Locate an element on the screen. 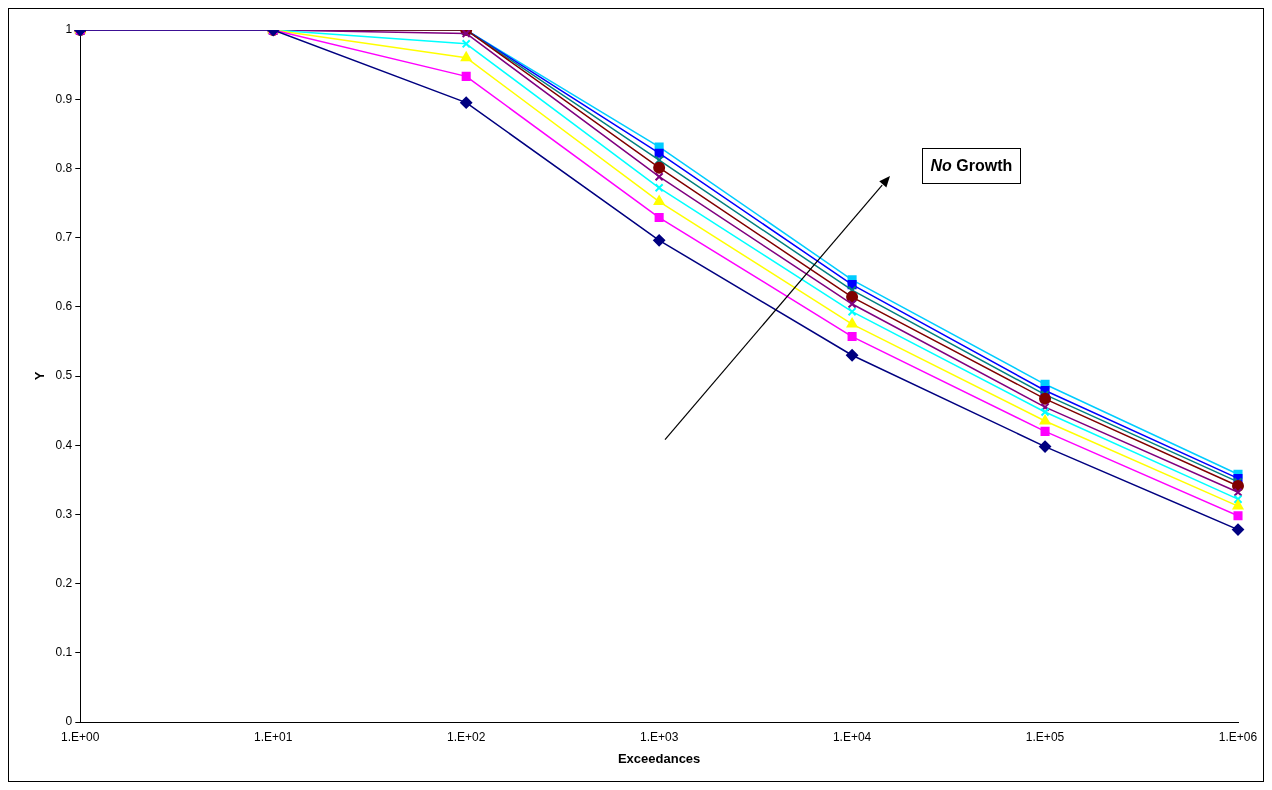  y-tick-label: 0.1 is located at coordinates (64, 652).